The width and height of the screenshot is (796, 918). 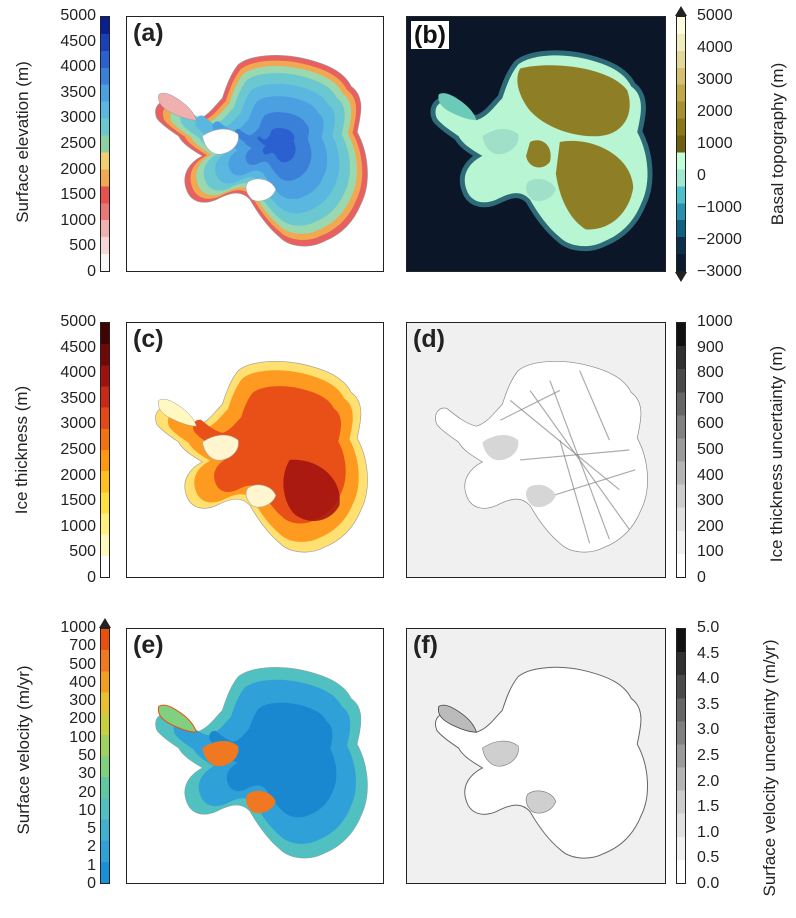 What do you see at coordinates (710, 526) in the screenshot?
I see `colorbar-tick-d: 200` at bounding box center [710, 526].